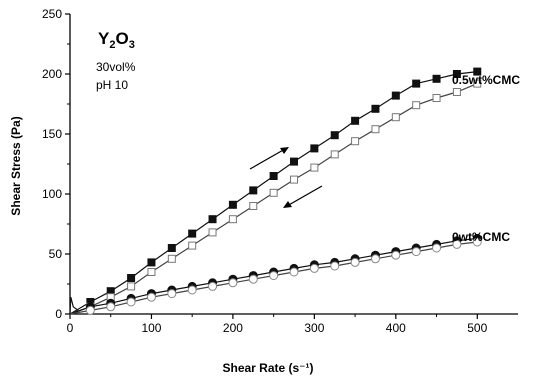 Image resolution: width=534 pixels, height=388 pixels. I want to click on x-tick-label: 200, so click(233, 328).